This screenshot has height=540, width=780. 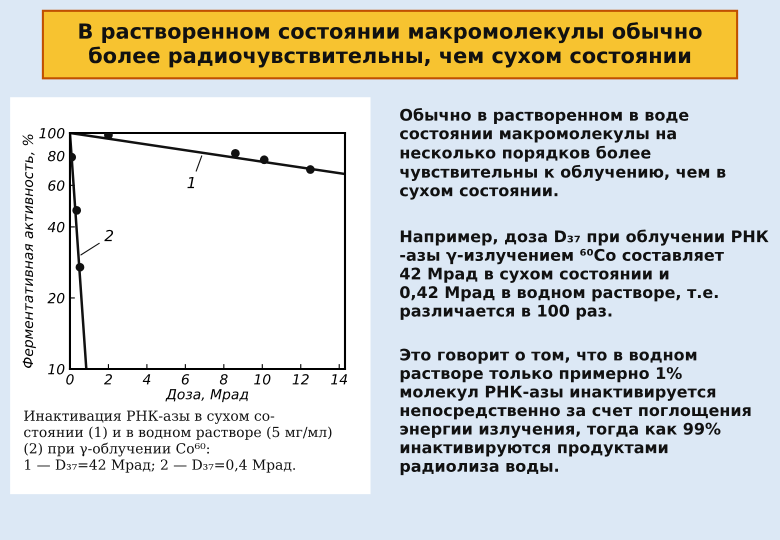 I want to click on x-axis-title: Доза, Мрад, so click(x=206, y=395).